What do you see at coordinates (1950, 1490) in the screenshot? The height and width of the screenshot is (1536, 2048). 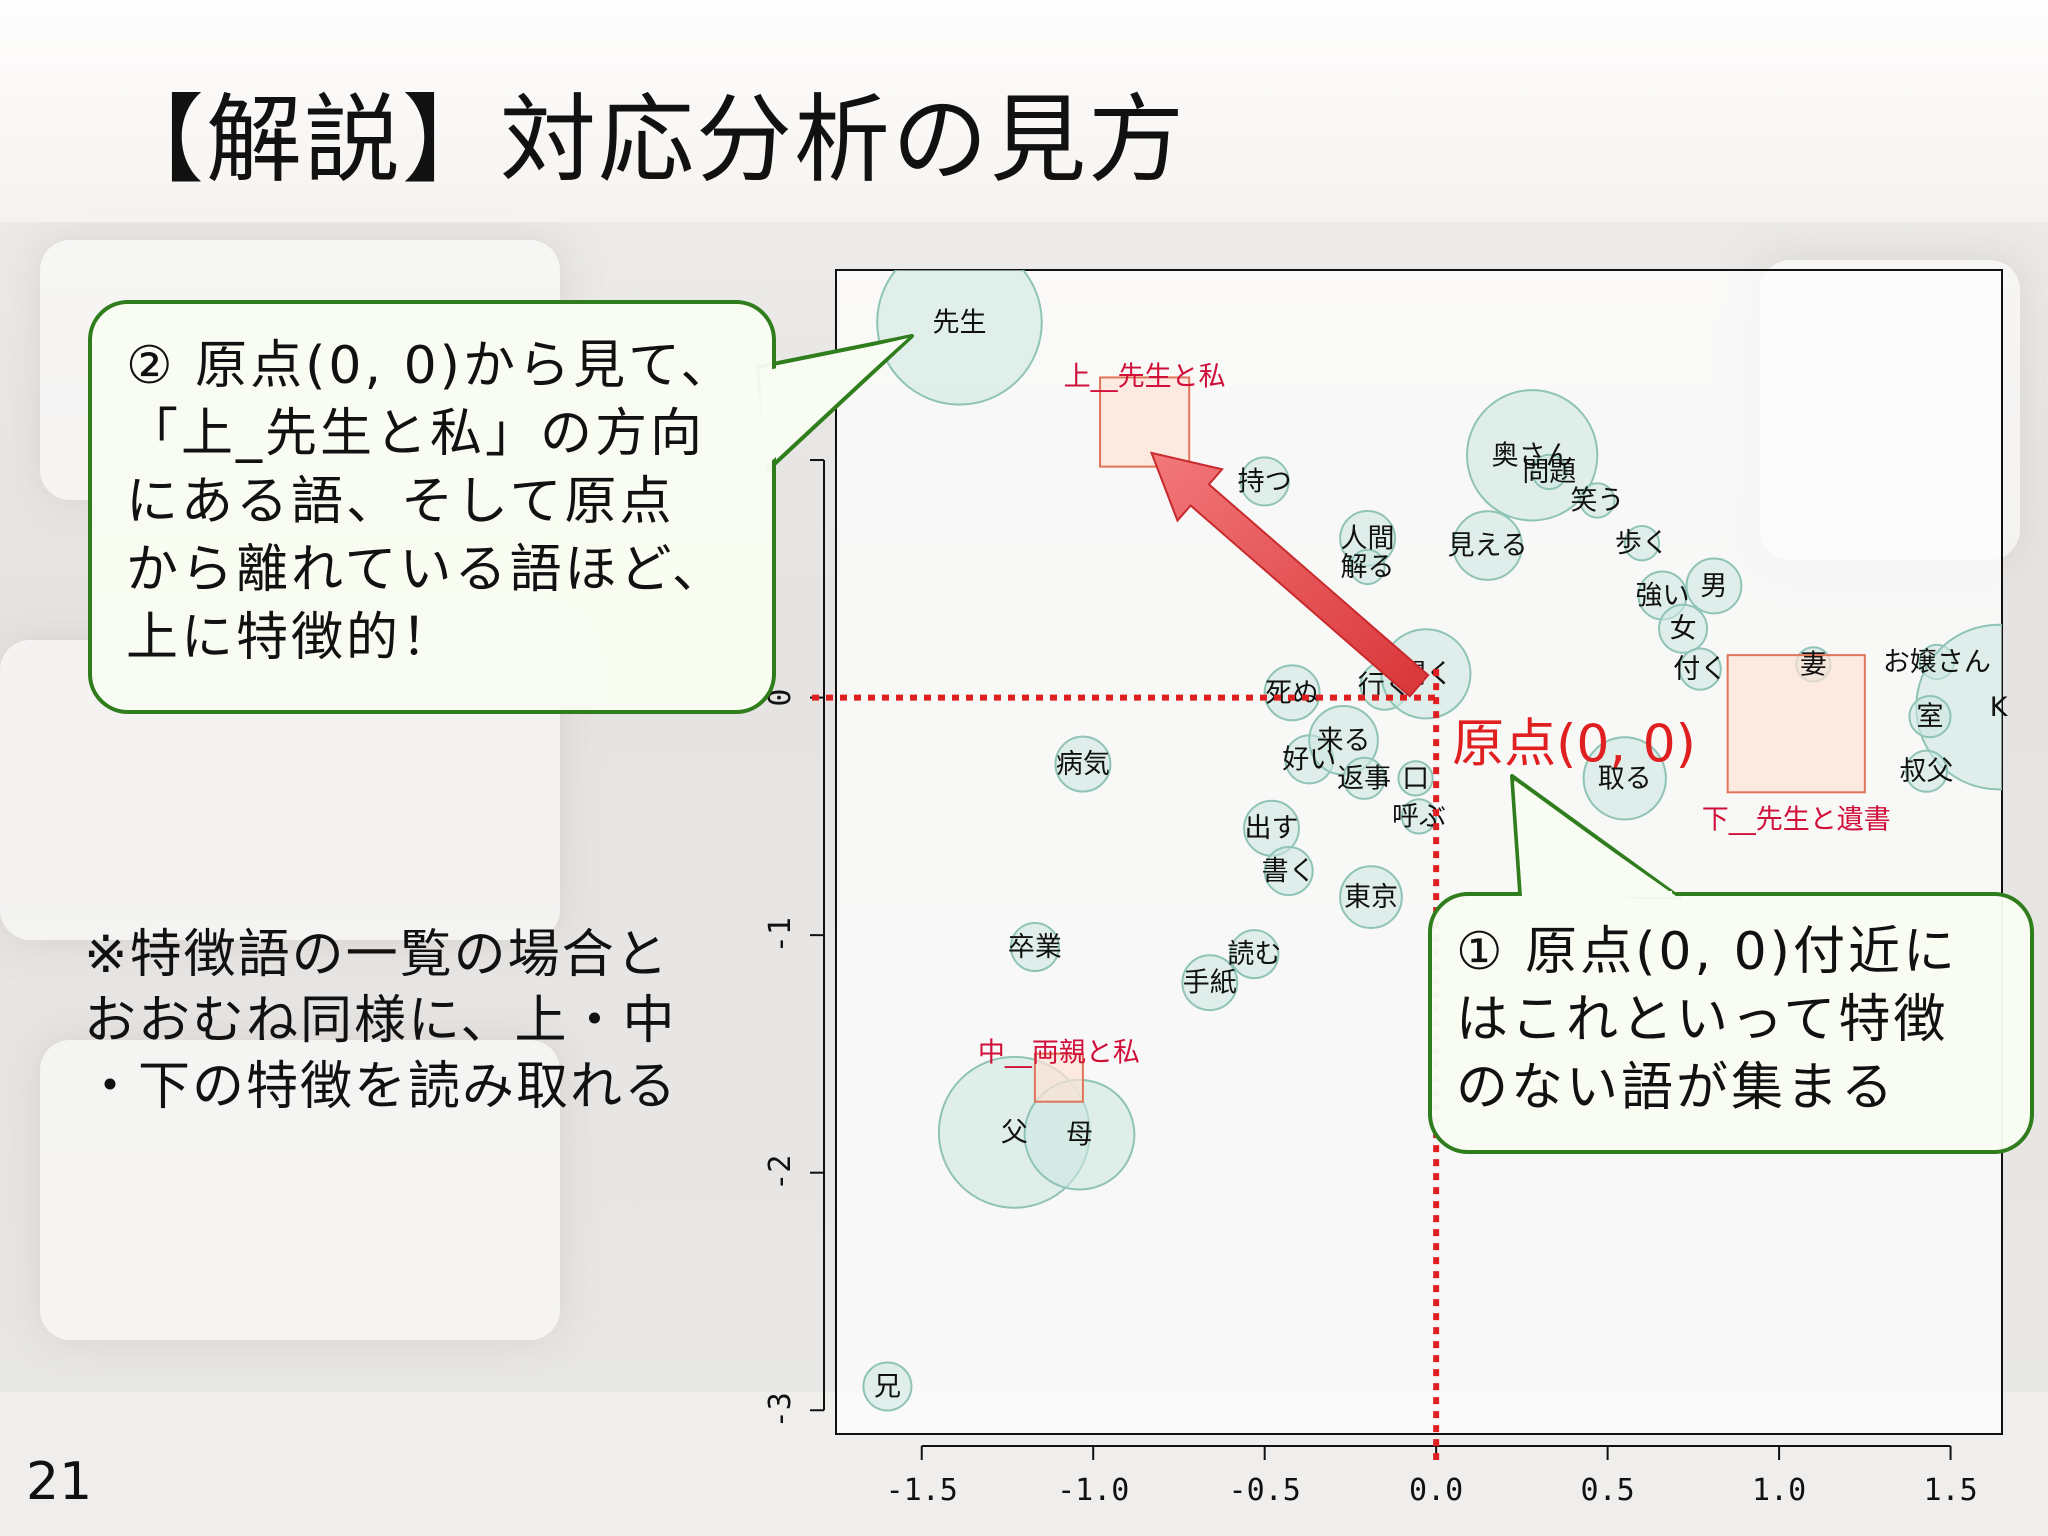 I see `x-tick-label: 1.5` at bounding box center [1950, 1490].